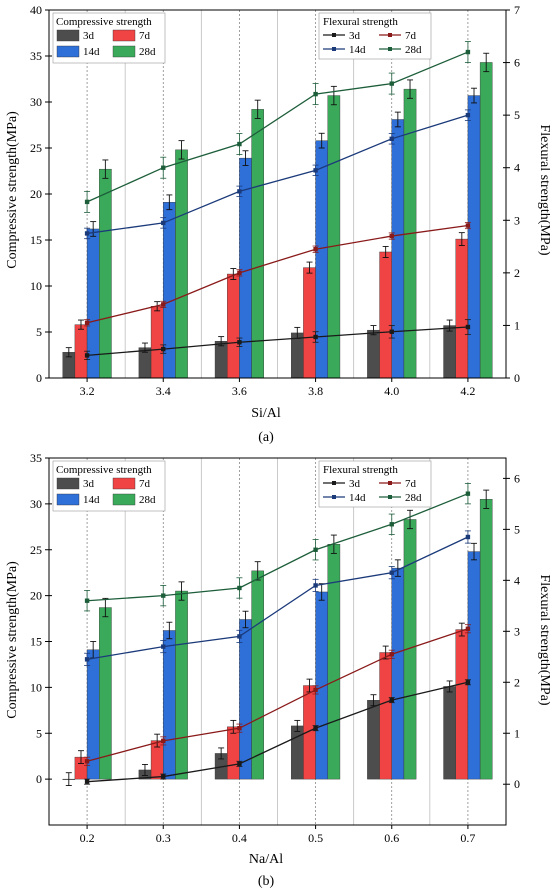 This screenshot has height=889, width=550. Describe the element at coordinates (89, 36) in the screenshot. I see `a-bar-legend-label-3d: 3d` at that location.